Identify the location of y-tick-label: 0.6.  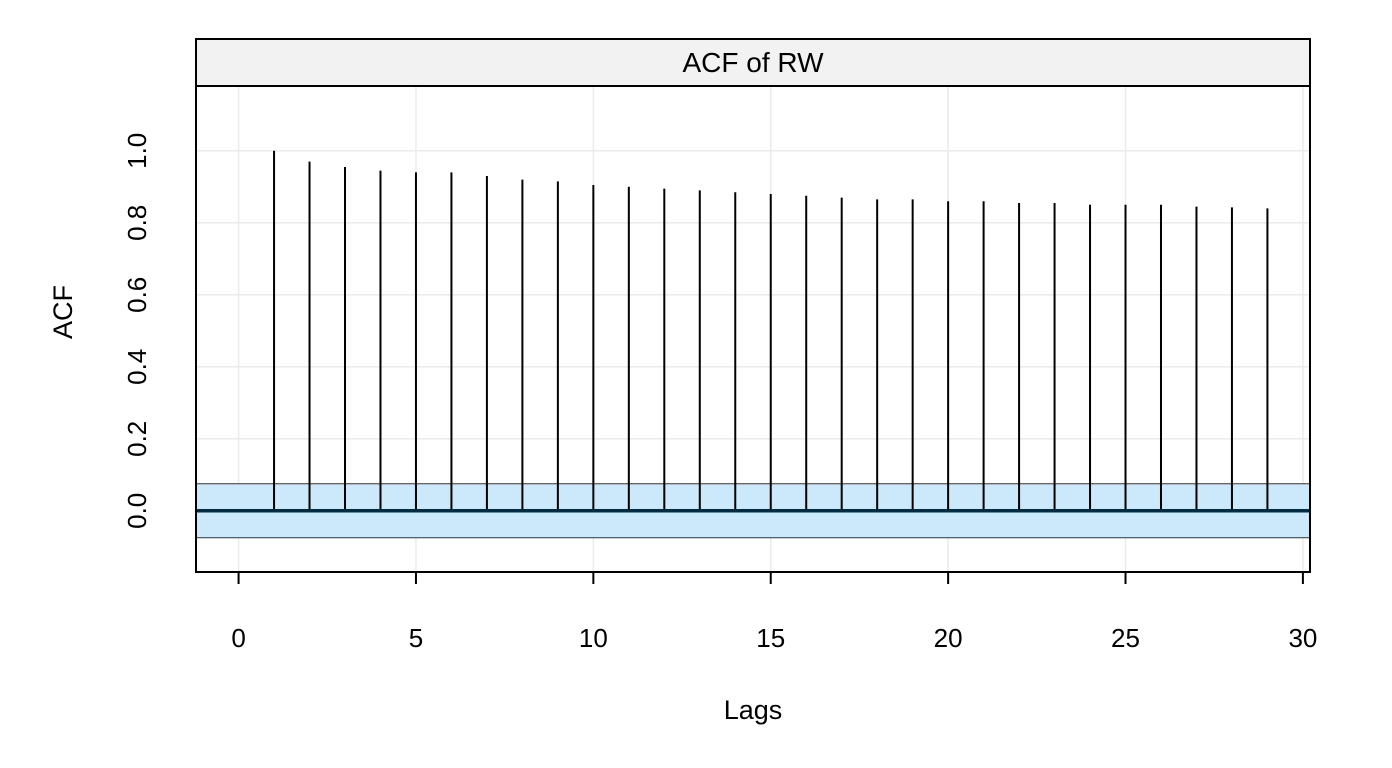
(137, 295).